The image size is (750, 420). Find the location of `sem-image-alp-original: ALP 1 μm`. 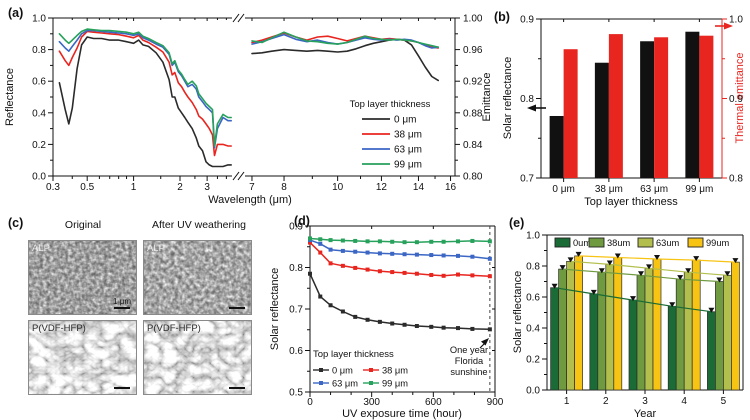

sem-image-alp-original: ALP 1 μm is located at coordinates (82, 277).